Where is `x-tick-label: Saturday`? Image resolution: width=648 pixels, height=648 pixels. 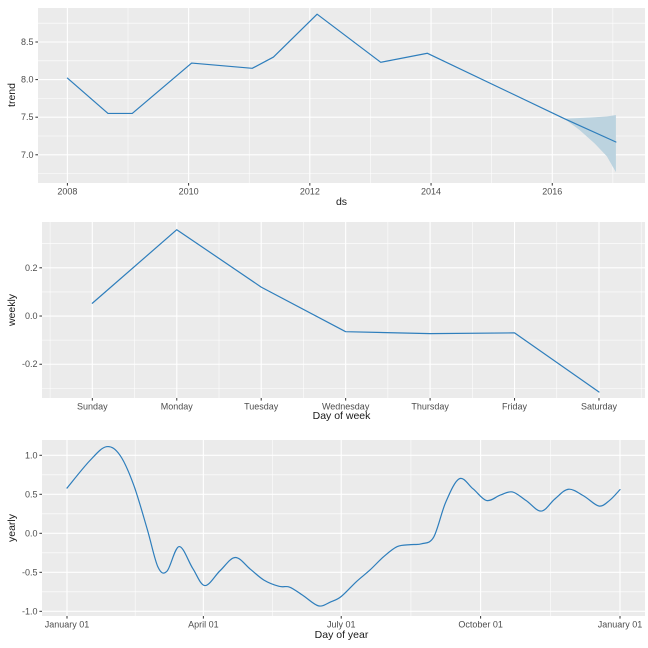 x-tick-label: Saturday is located at coordinates (599, 407).